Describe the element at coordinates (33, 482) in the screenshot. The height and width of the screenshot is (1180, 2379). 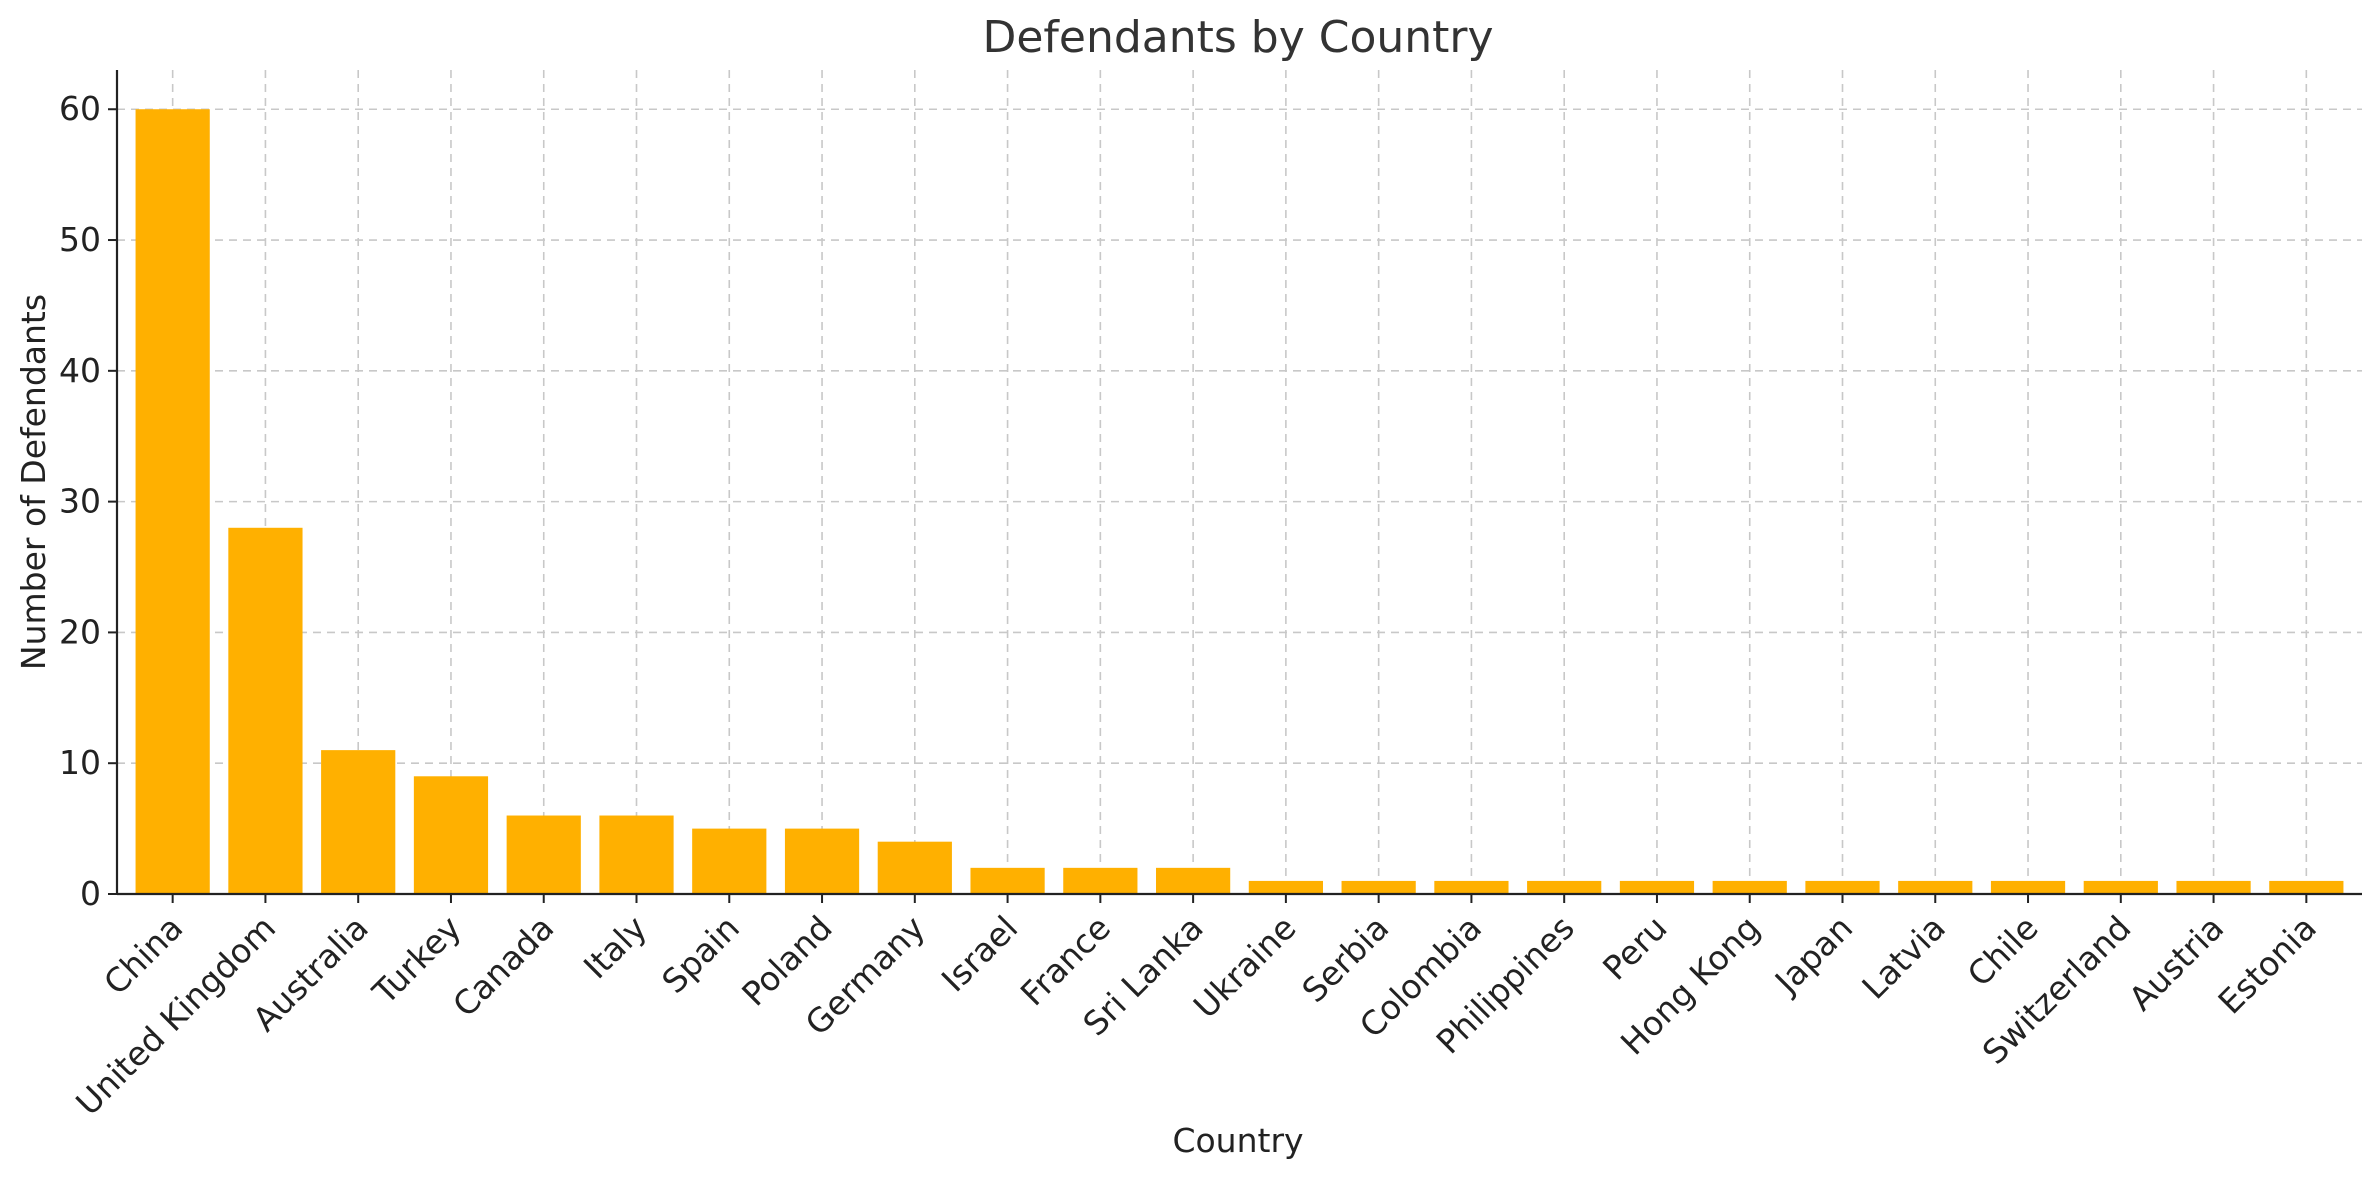
I see `y-axis-label: Number of Defendants` at that location.